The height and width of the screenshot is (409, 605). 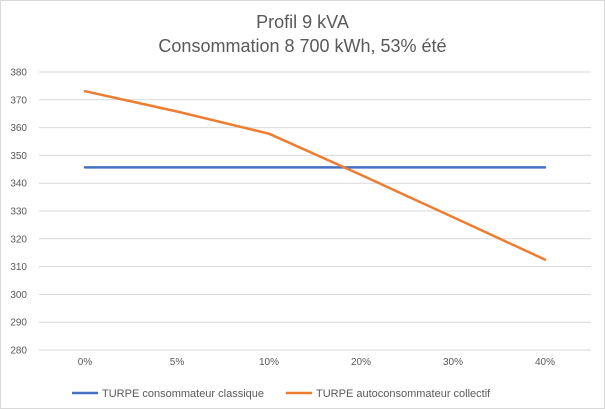 I want to click on x-tick-label: 5%, so click(x=177, y=362).